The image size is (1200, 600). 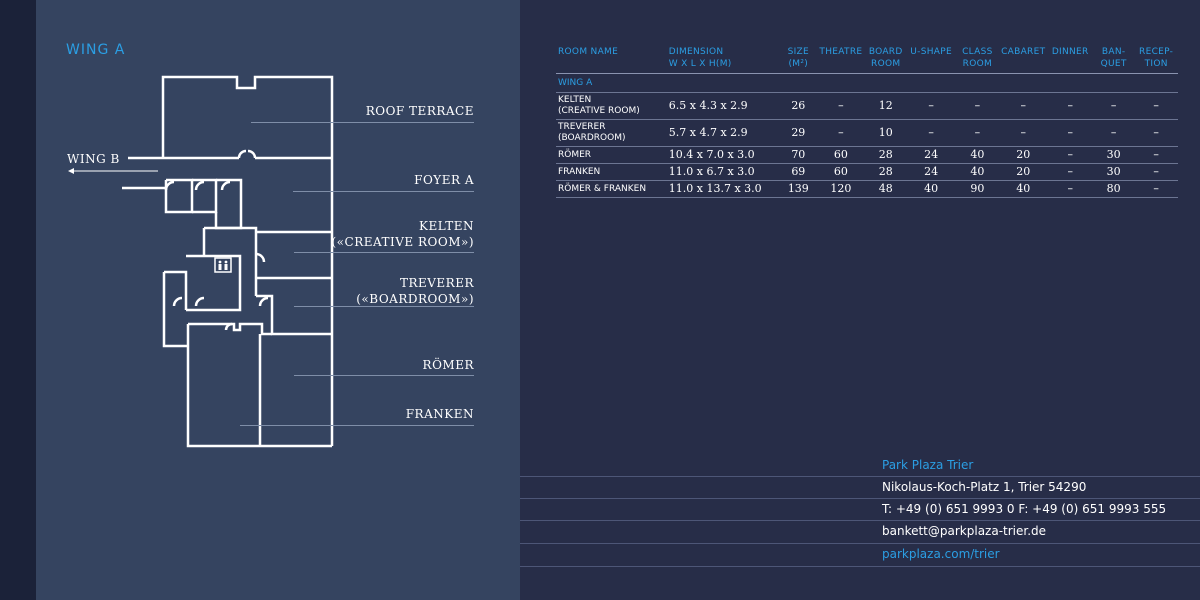 I want to click on cap-classroom: –, so click(x=977, y=133).